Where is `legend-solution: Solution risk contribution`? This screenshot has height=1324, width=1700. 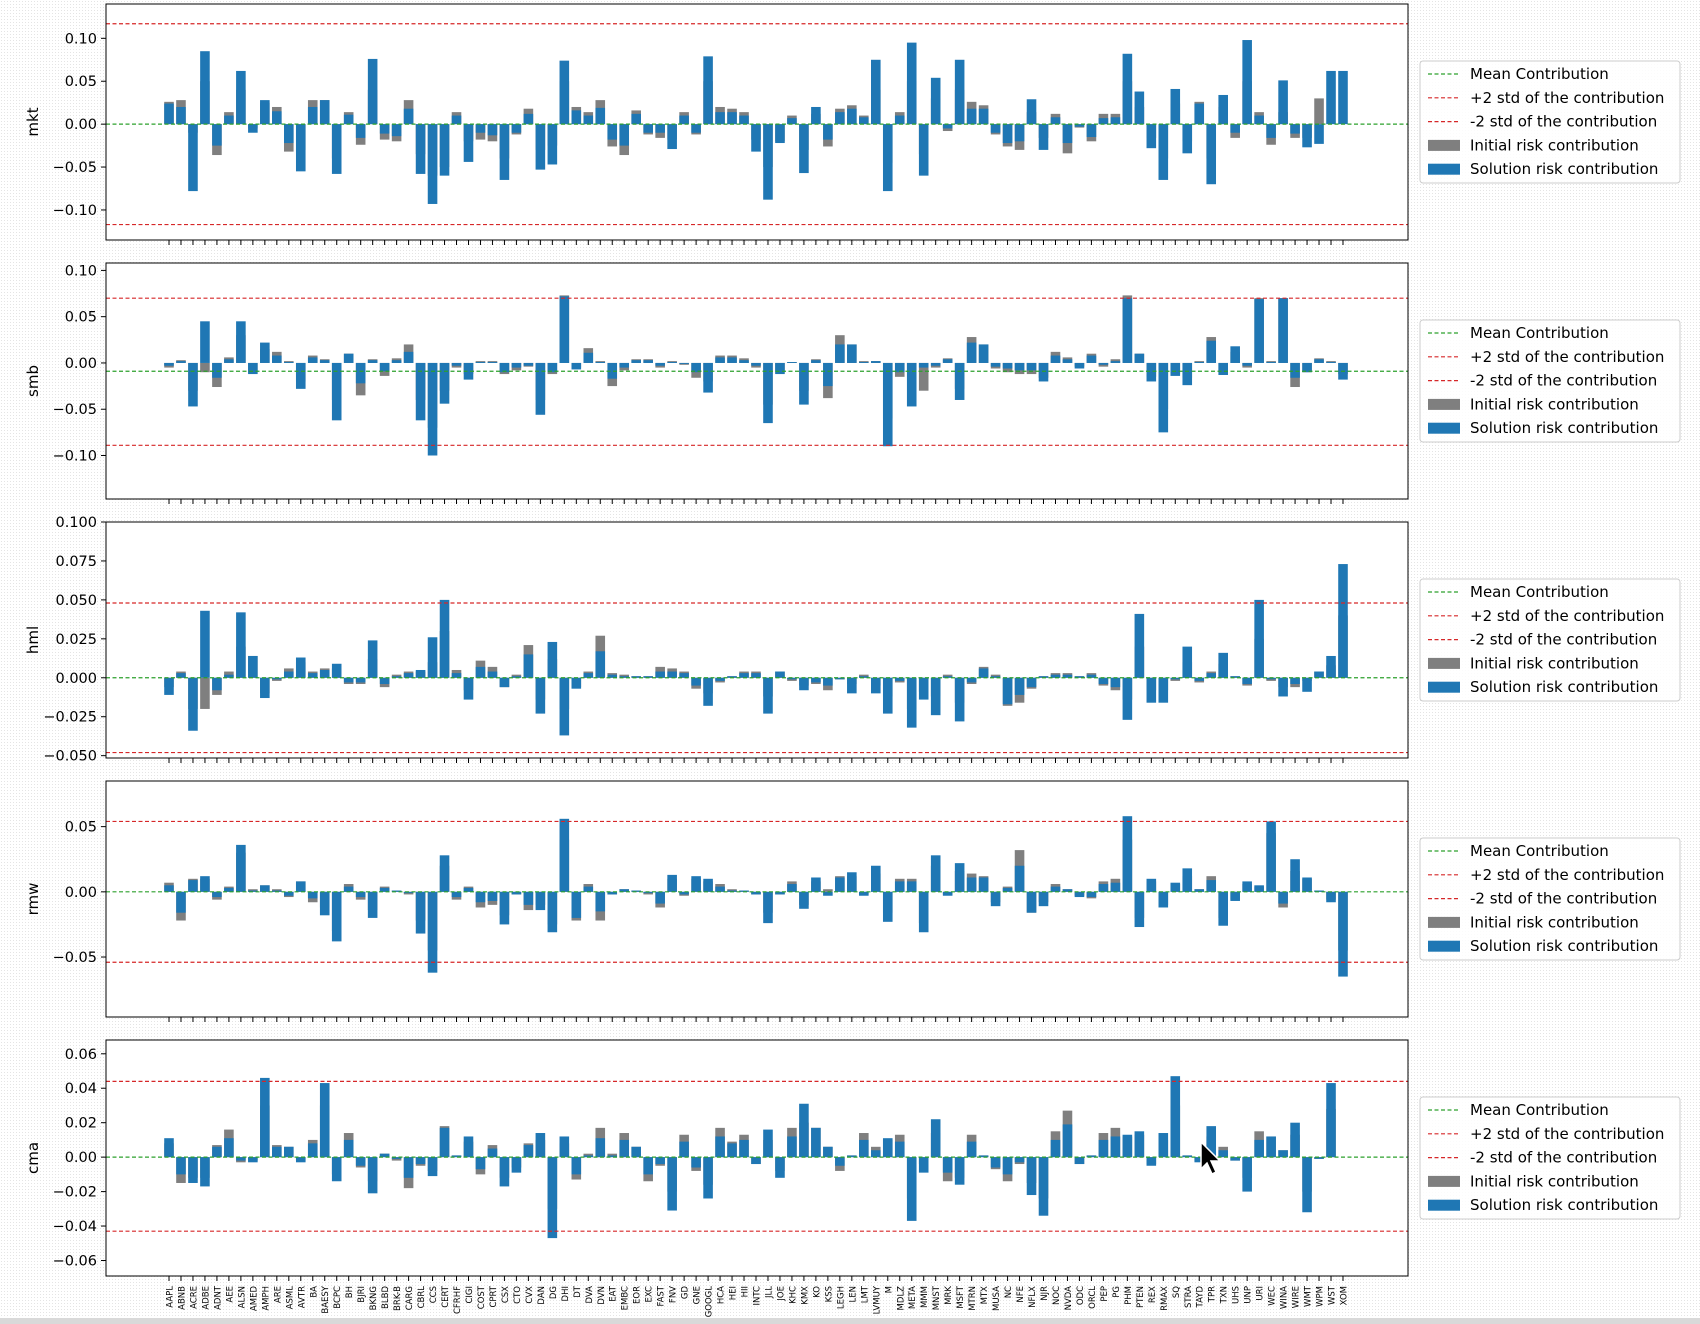 legend-solution: Solution risk contribution is located at coordinates (1543, 1205).